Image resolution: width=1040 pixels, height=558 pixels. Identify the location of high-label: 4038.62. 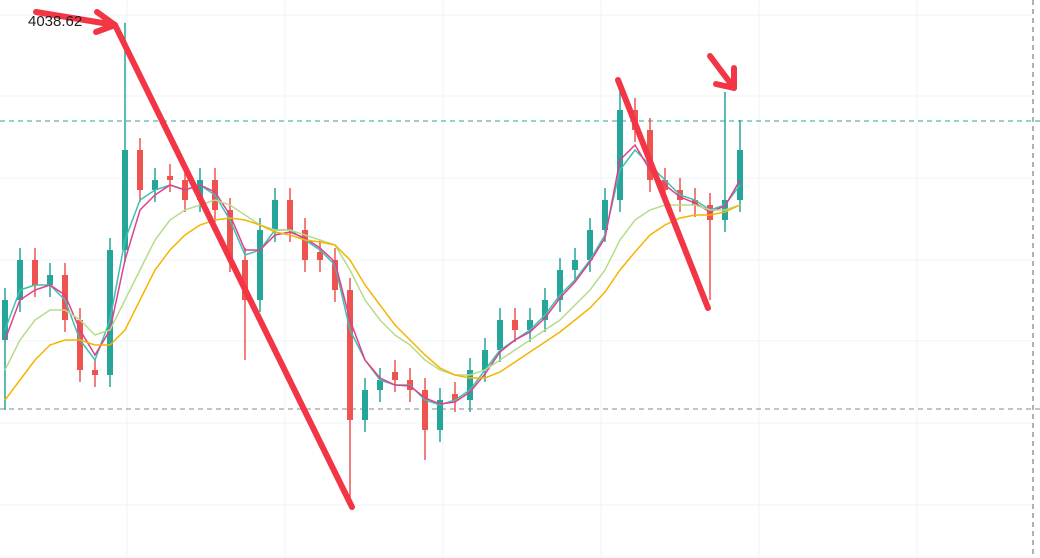
(55, 21).